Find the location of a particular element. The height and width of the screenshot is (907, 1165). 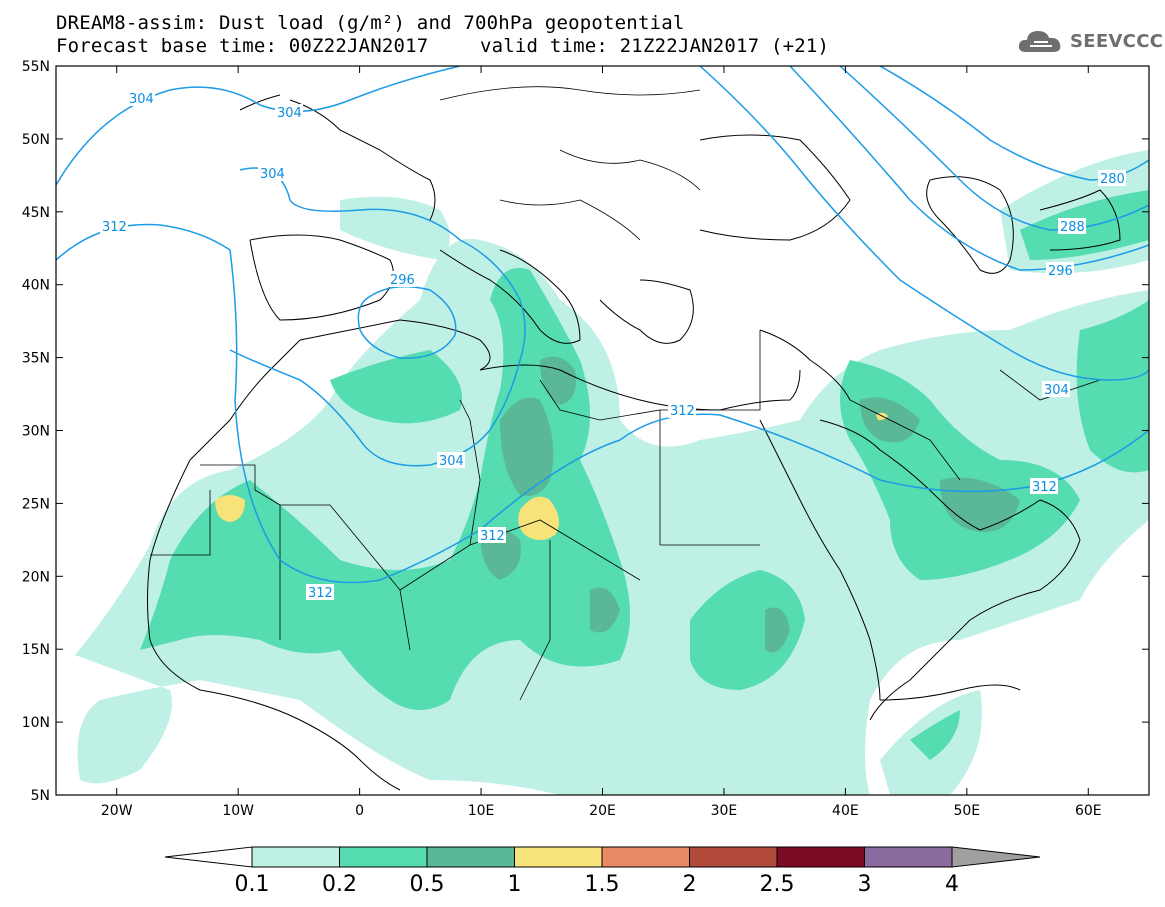

lon-label: 30E is located at coordinates (724, 811).